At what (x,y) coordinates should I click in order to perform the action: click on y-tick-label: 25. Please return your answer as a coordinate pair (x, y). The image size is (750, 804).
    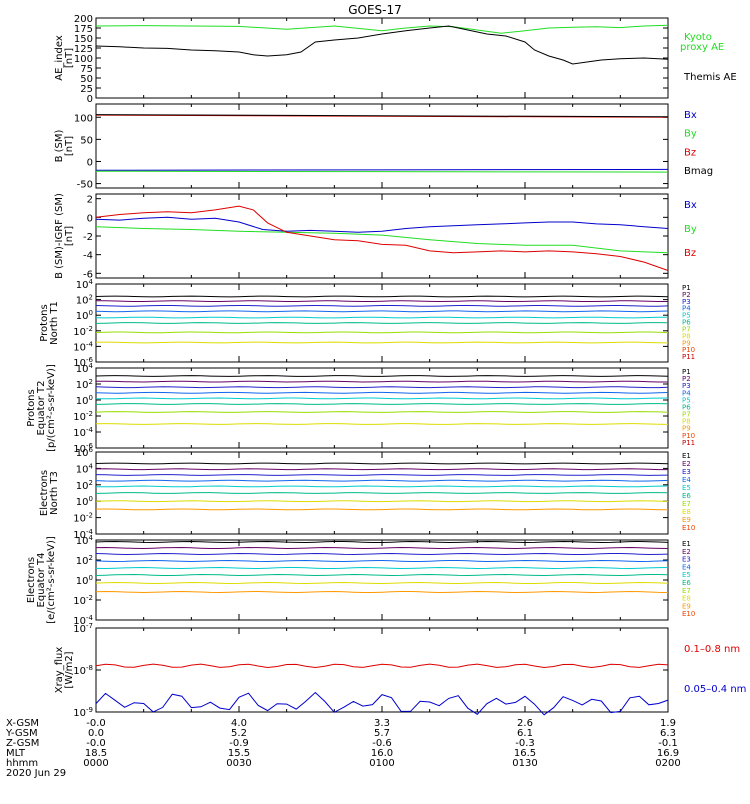
    Looking at the image, I should click on (86, 89).